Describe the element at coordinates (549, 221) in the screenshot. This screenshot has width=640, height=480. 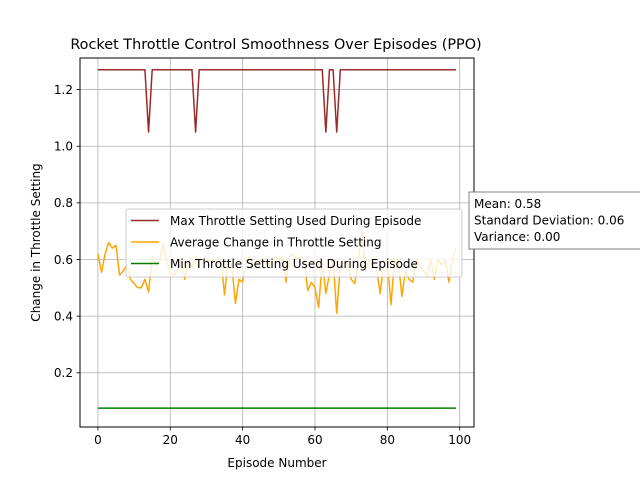
I see `stats-line: Standard Deviation: 0.06` at that location.